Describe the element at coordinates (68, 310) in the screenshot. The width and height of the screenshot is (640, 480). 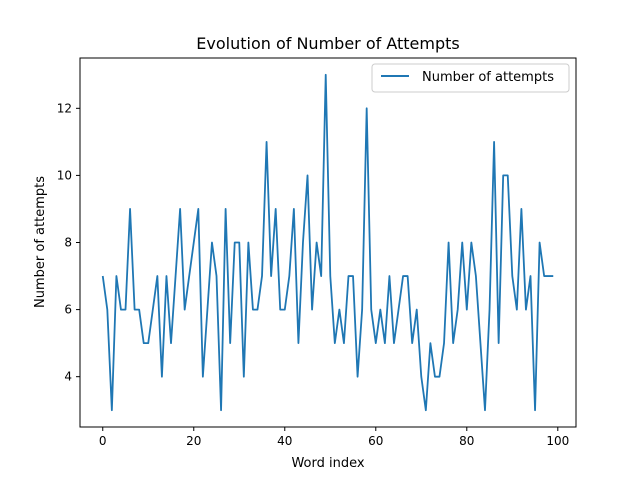
I see `y-tick-label: 6` at that location.